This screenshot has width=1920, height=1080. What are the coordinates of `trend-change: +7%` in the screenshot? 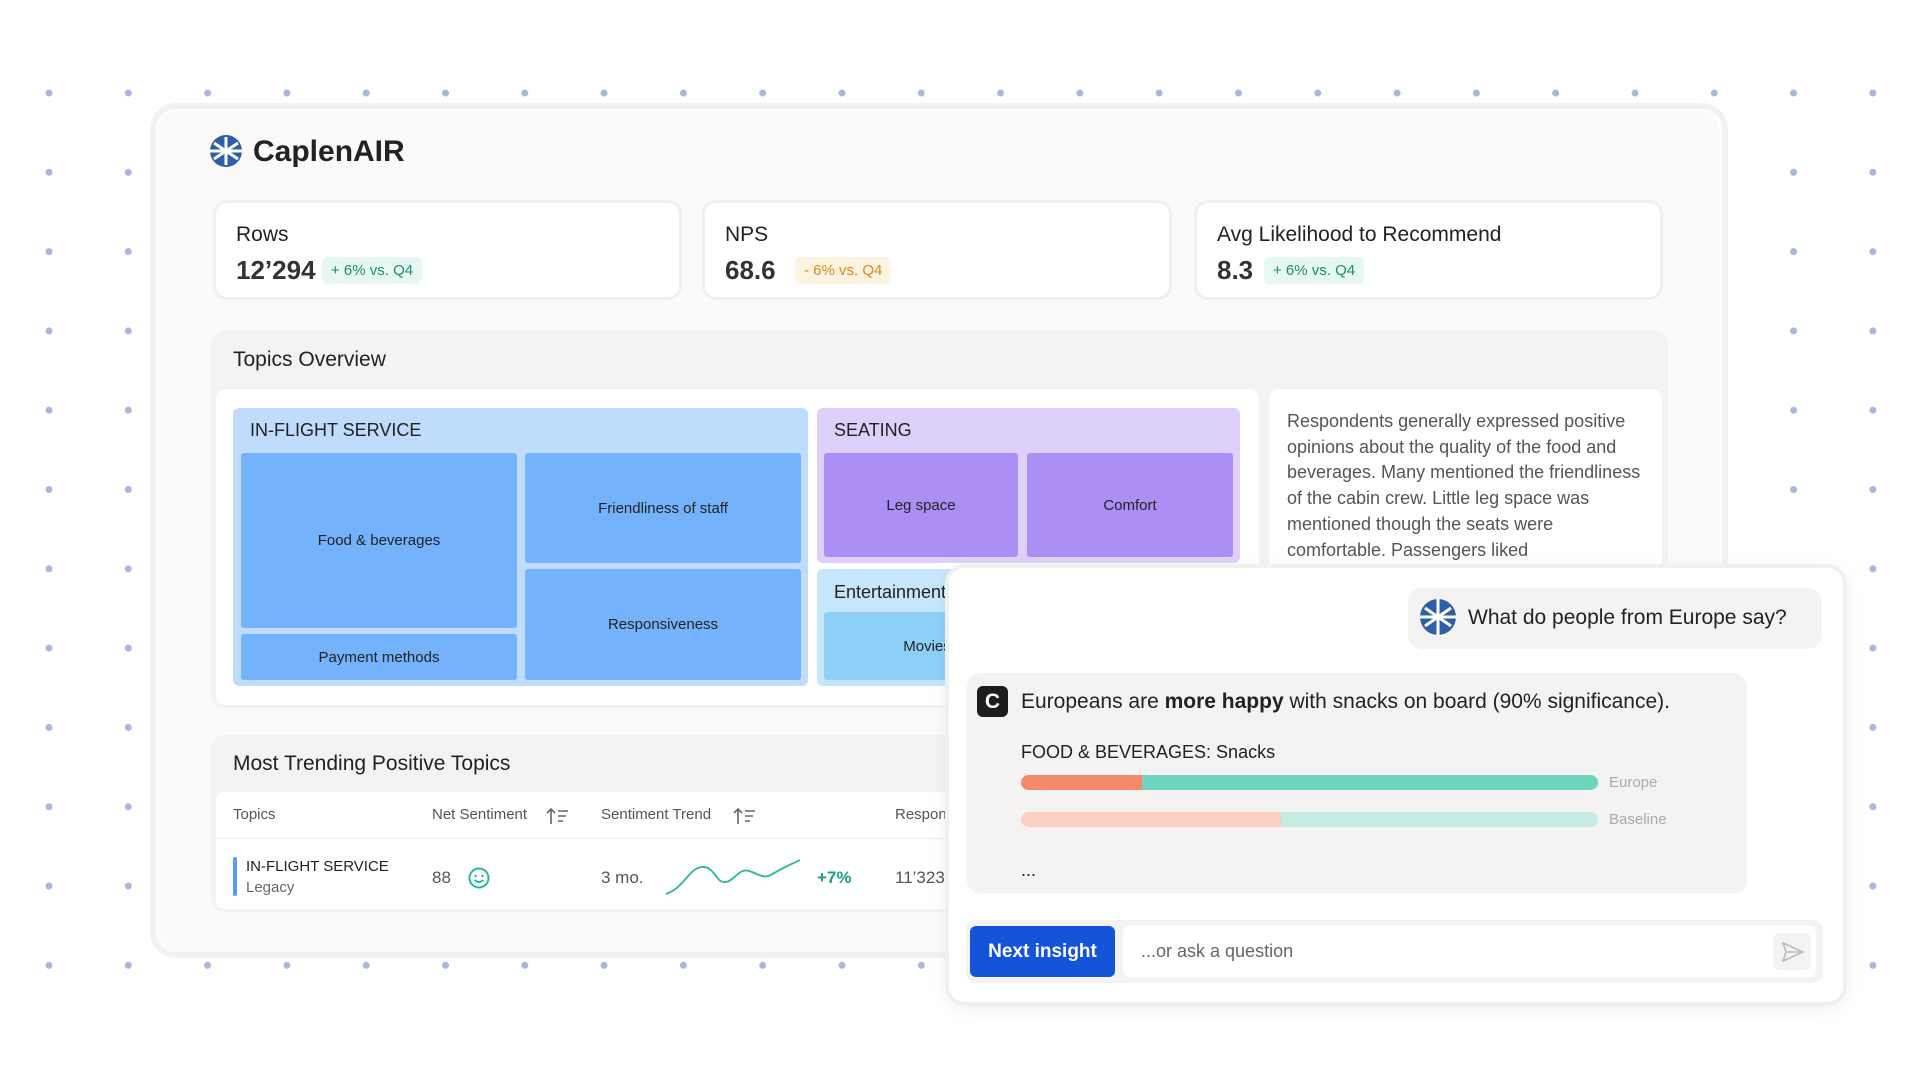 It's located at (834, 877).